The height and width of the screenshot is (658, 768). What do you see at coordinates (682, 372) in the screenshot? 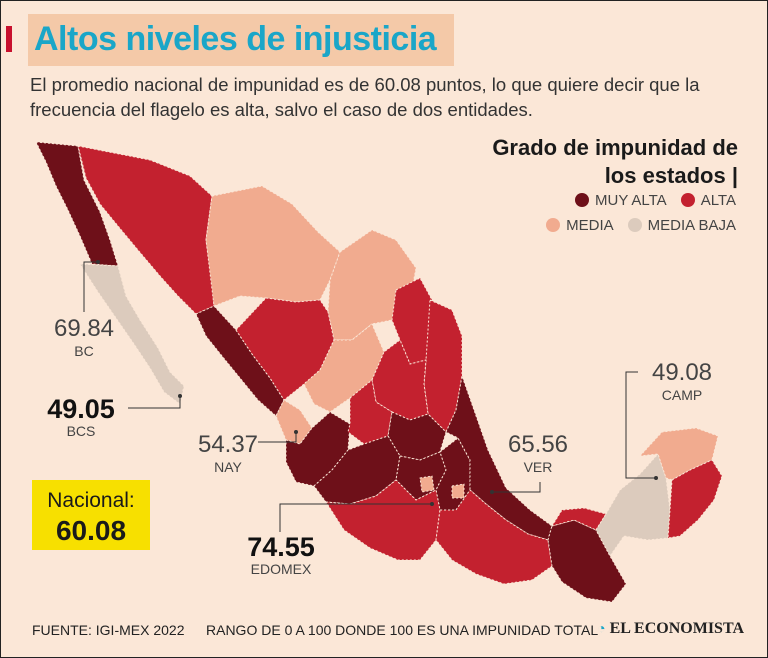
I see `callout-value: 49.08` at bounding box center [682, 372].